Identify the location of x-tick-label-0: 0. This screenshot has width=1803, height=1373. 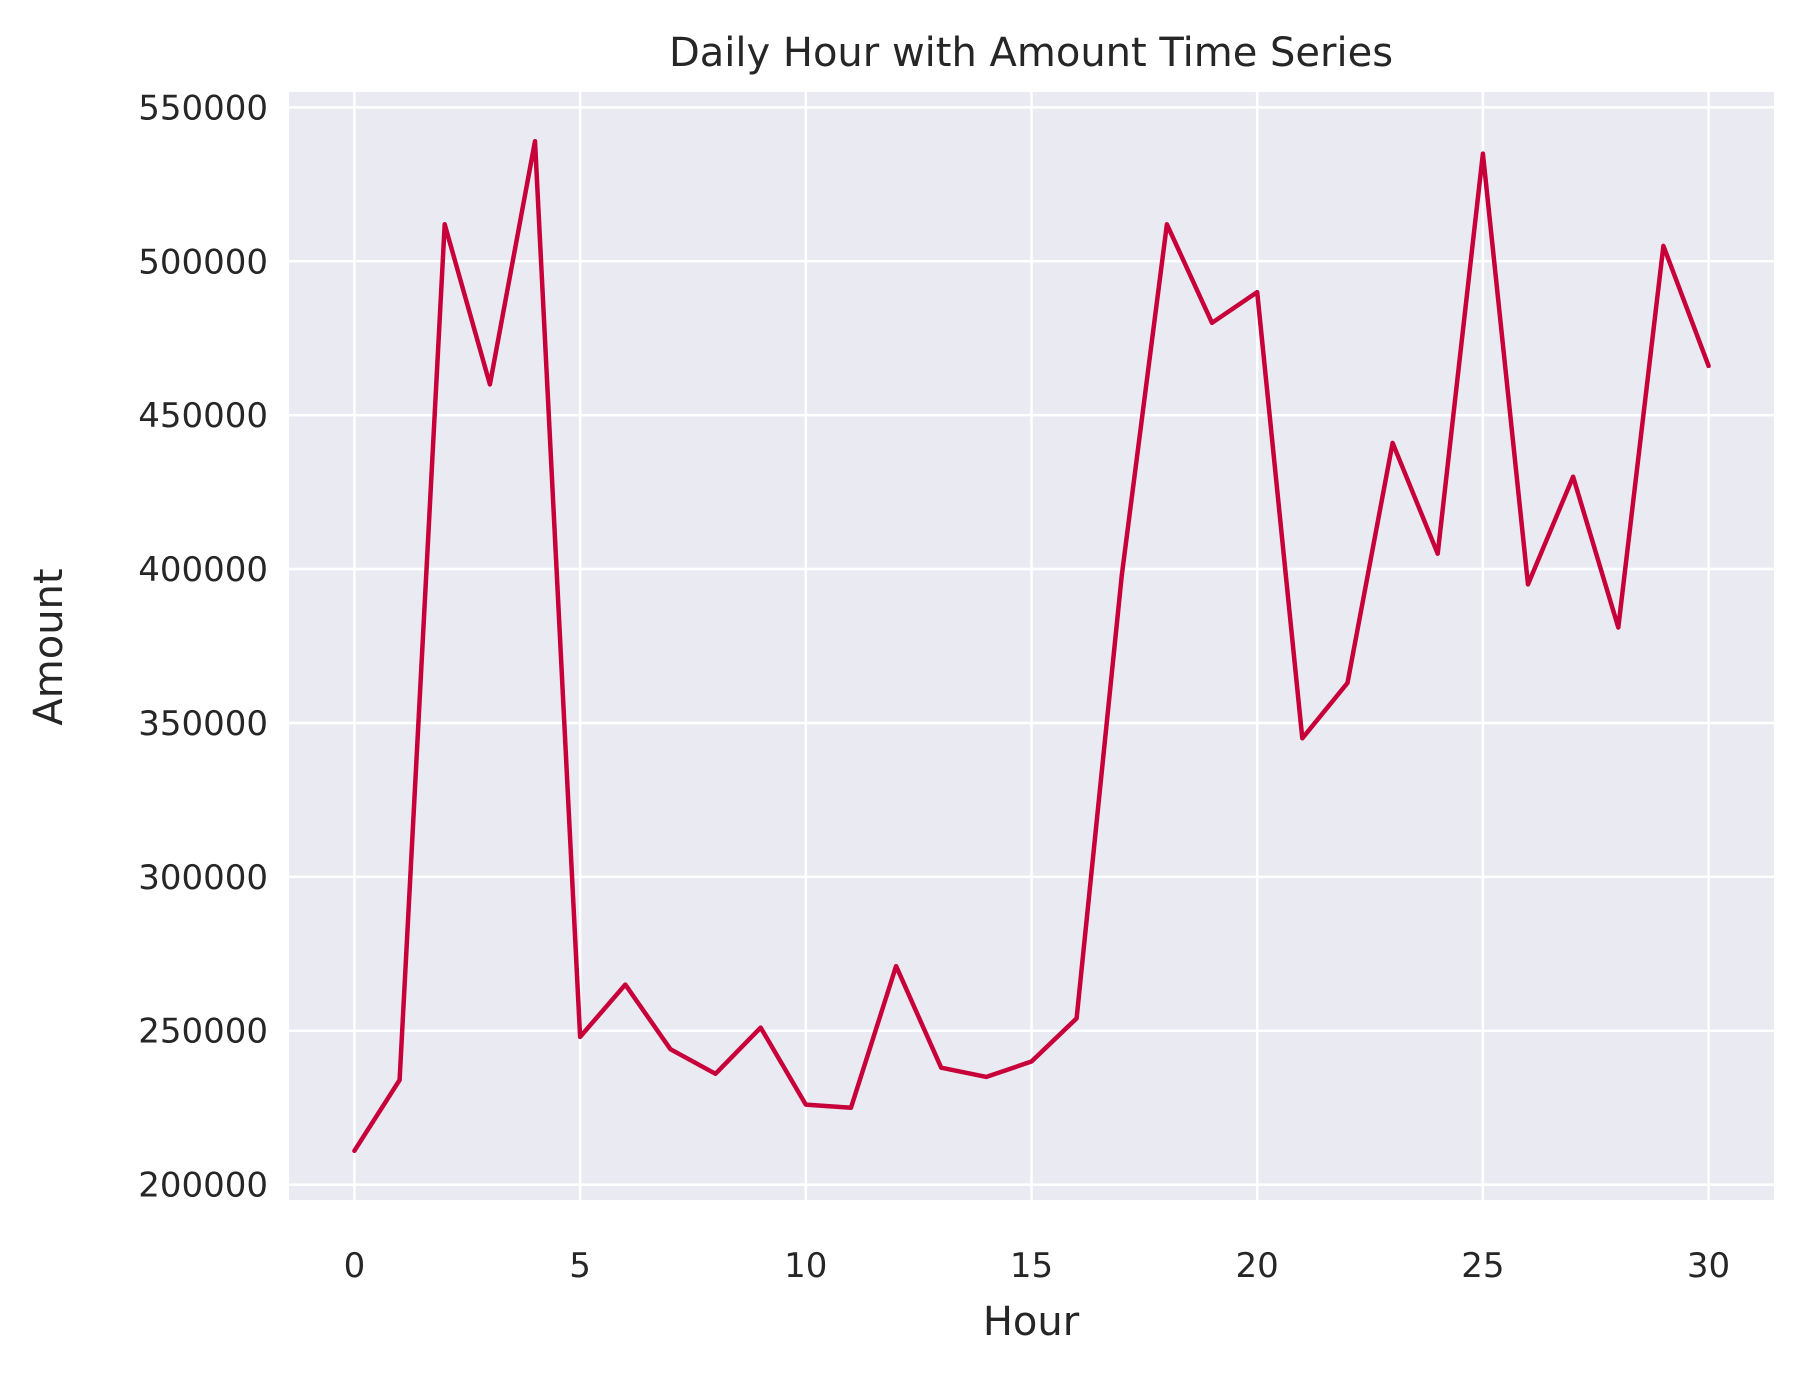
(355, 1266).